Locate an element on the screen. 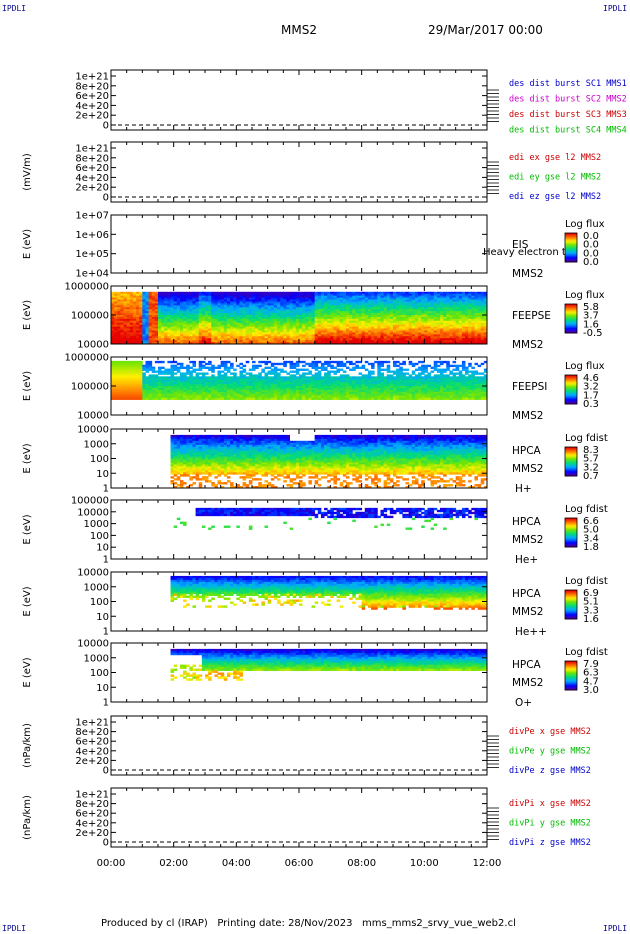 This screenshot has width=630, height=934. colorbar-tick-label: -0.5 is located at coordinates (593, 333).